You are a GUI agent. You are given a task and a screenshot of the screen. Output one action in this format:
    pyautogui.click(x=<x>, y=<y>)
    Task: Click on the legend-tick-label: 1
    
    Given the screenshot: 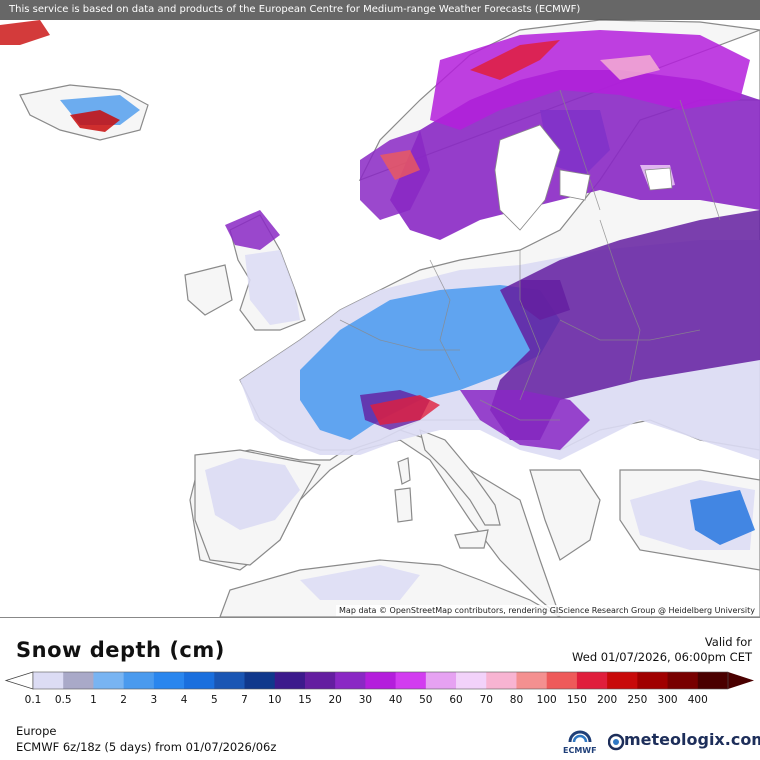 What is the action you would take?
    pyautogui.click(x=93, y=700)
    